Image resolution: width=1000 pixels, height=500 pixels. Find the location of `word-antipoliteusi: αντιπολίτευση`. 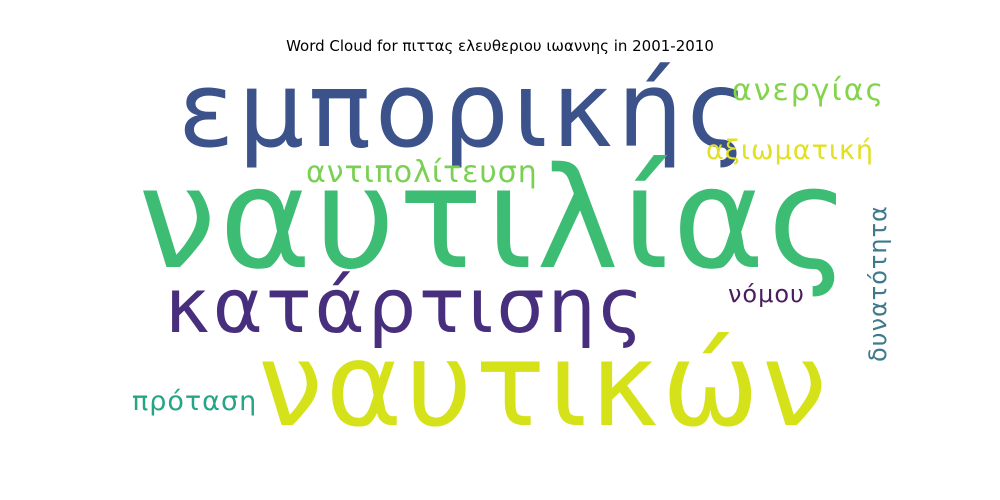

word-antipoliteusi: αντιπολίτευση is located at coordinates (422, 172).